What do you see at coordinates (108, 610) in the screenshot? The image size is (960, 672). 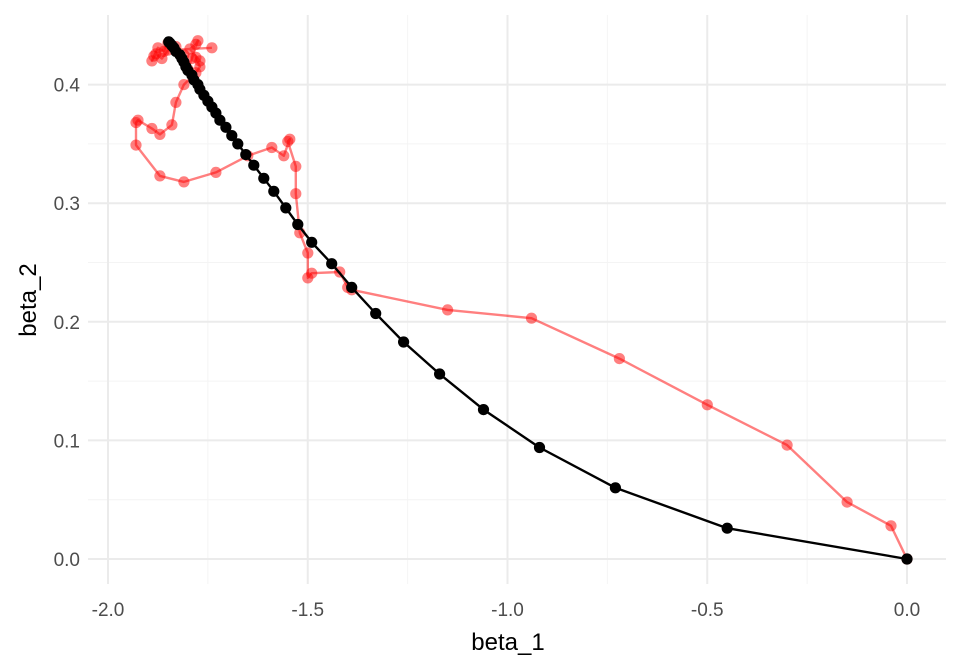 I see `x-tick-label: -2.0` at bounding box center [108, 610].